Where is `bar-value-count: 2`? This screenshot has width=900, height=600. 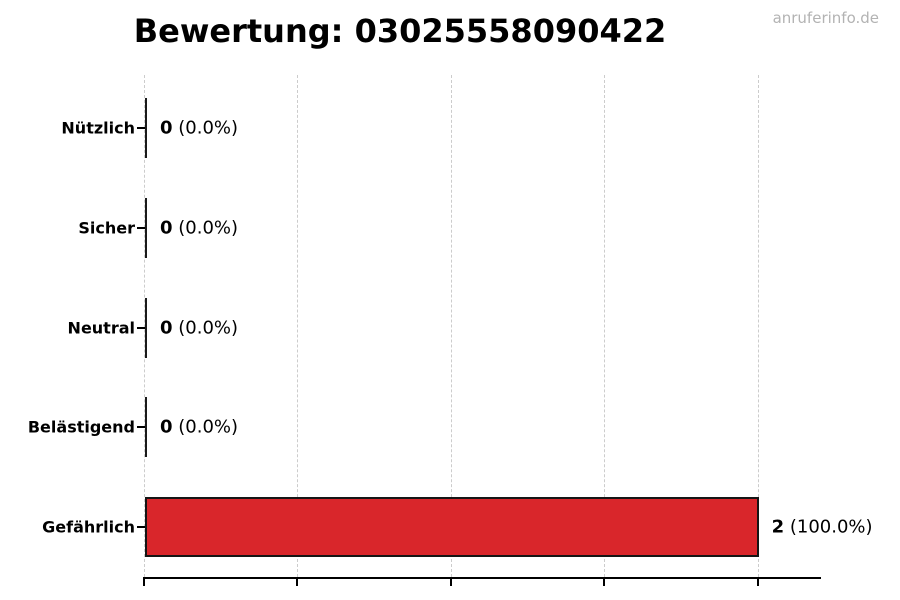 bar-value-count: 2 is located at coordinates (778, 527).